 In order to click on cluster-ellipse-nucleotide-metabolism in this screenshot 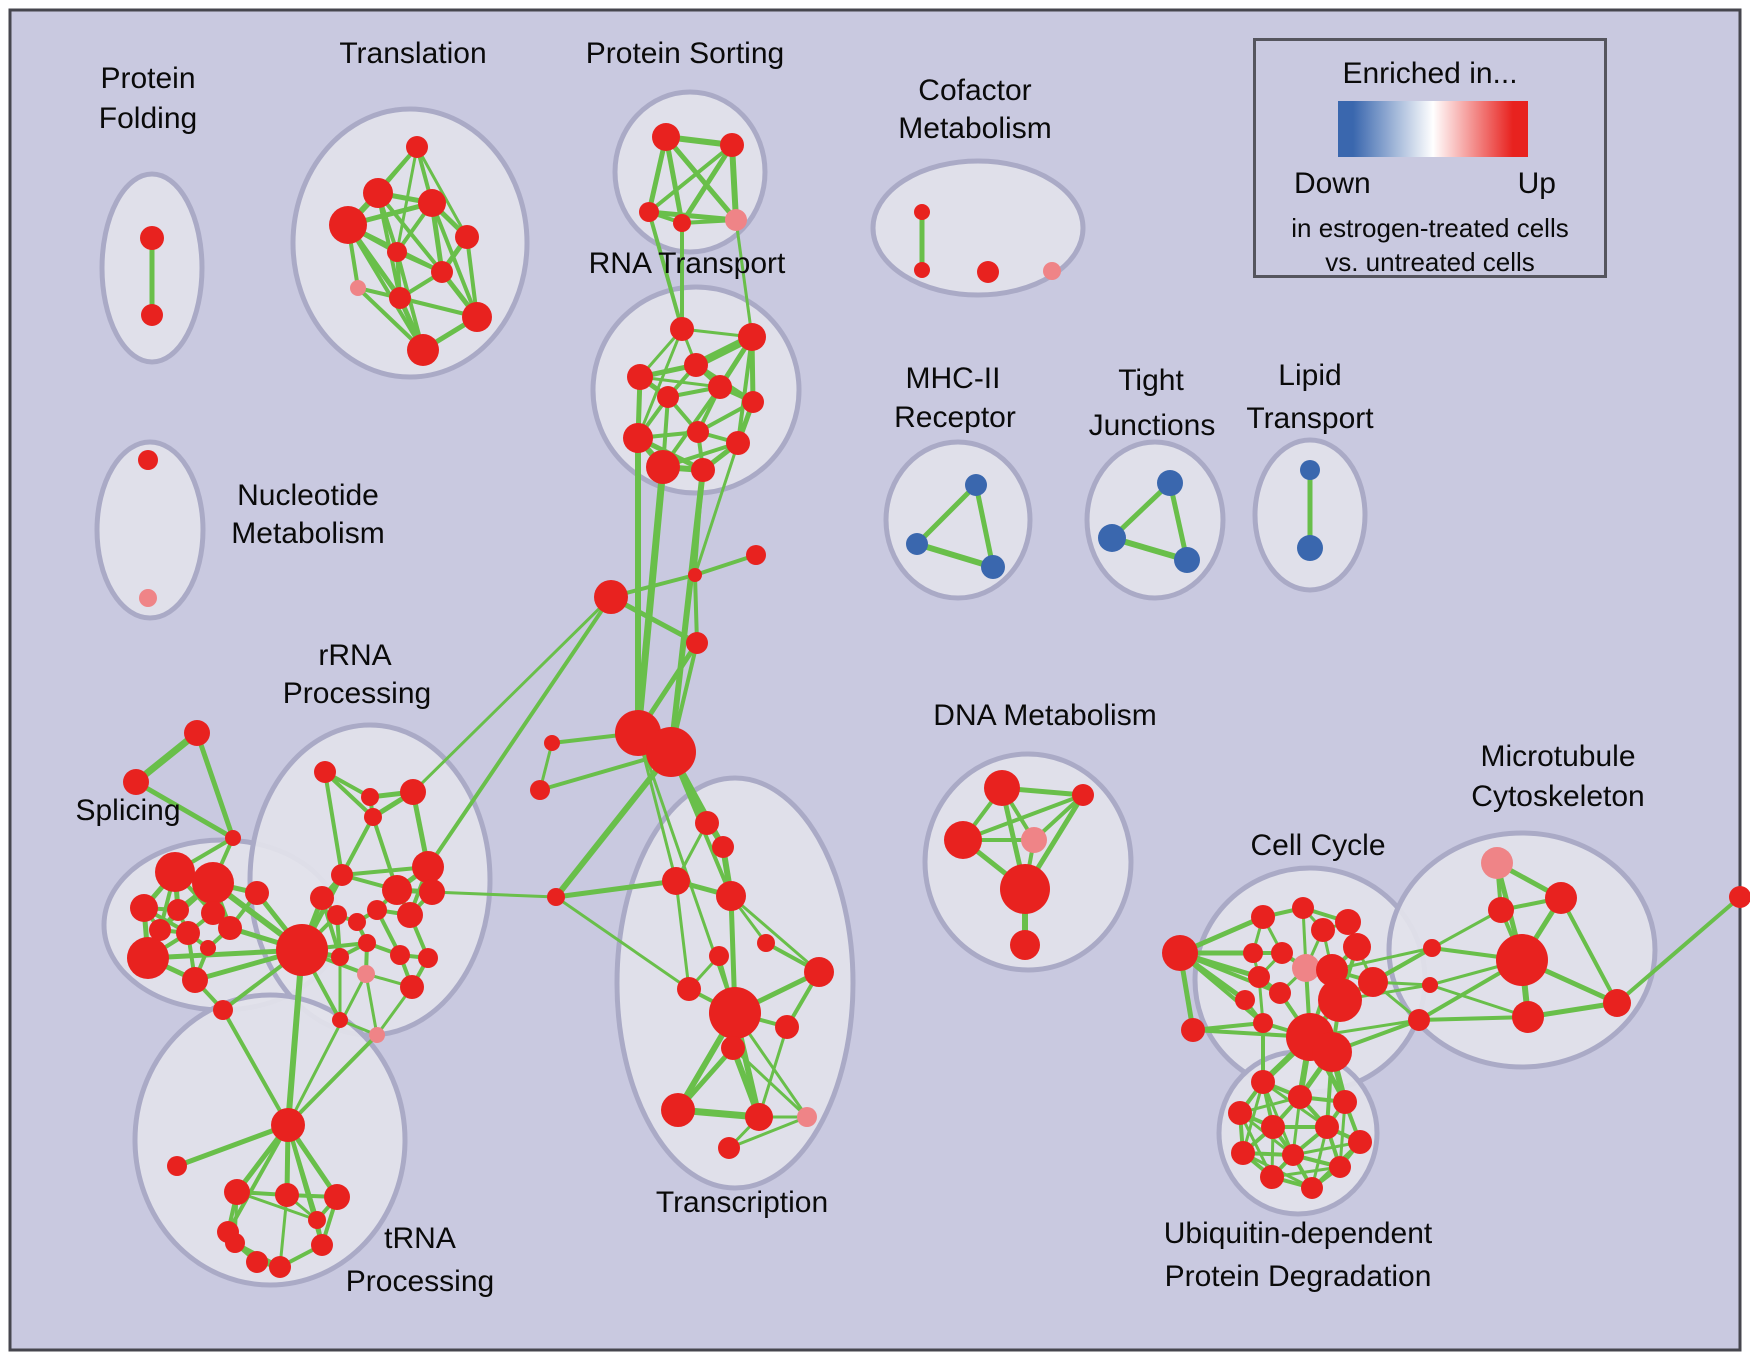, I will do `click(150, 530)`.